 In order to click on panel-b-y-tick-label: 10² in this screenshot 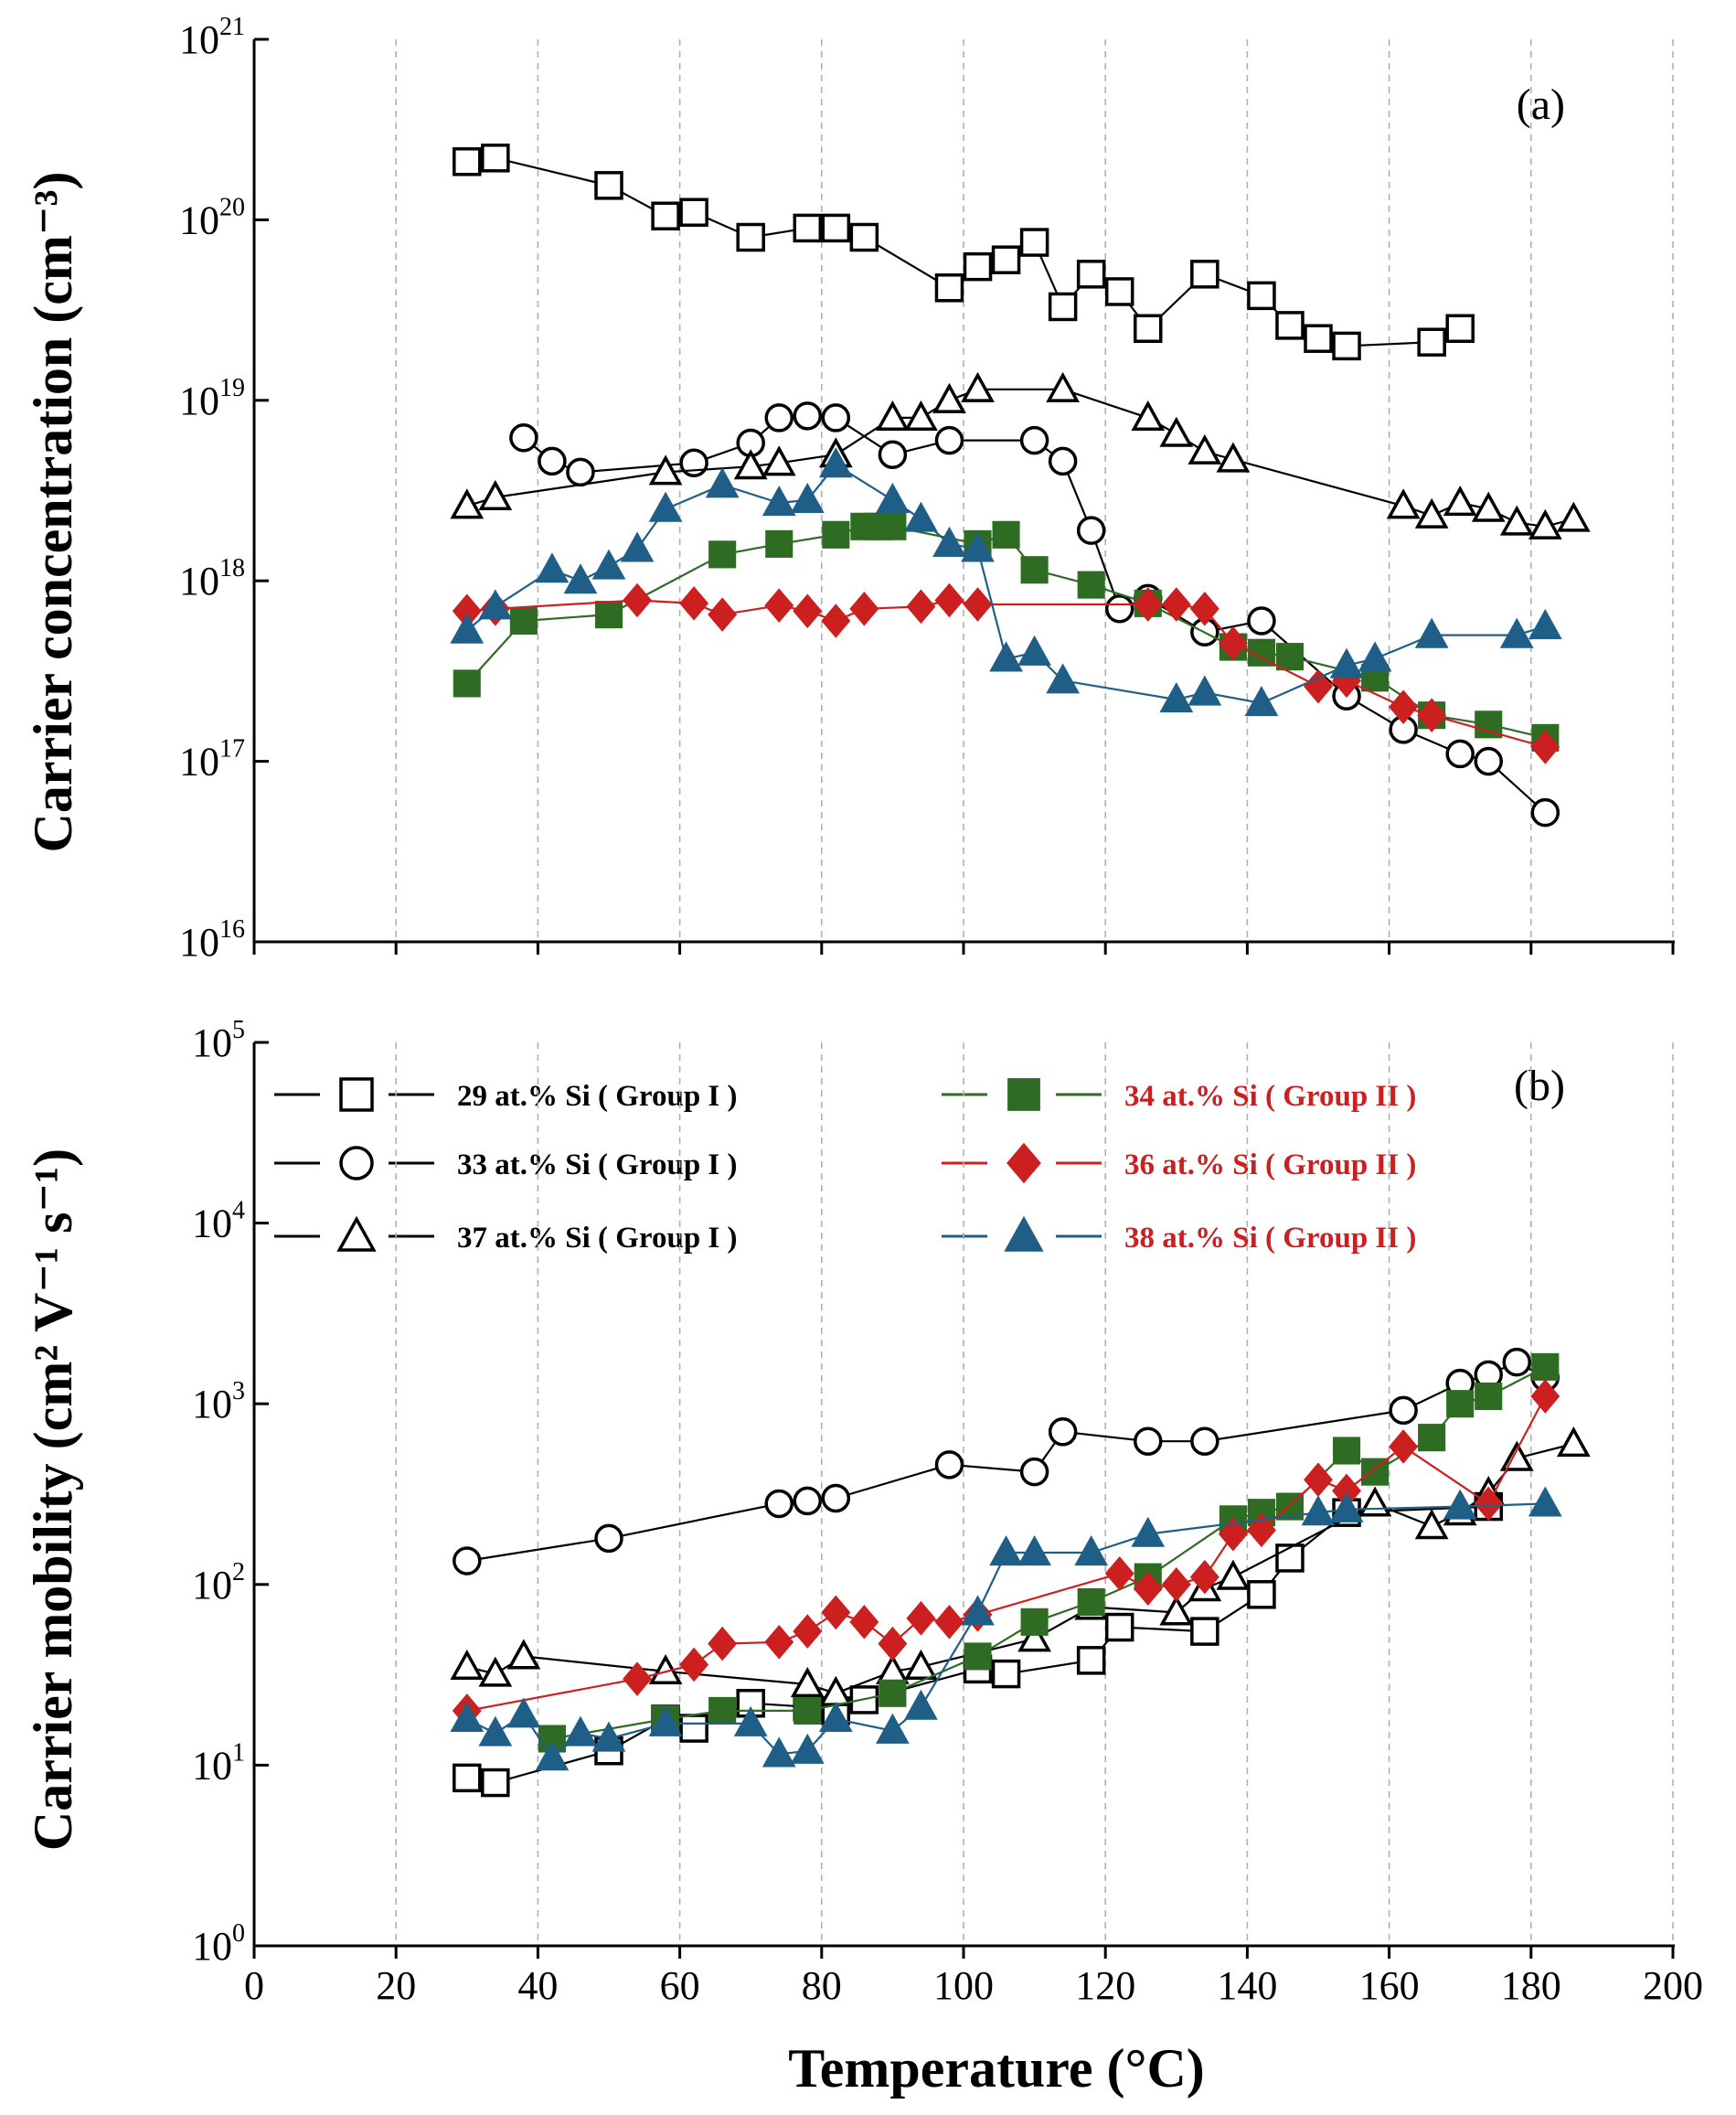, I will do `click(218, 1583)`.